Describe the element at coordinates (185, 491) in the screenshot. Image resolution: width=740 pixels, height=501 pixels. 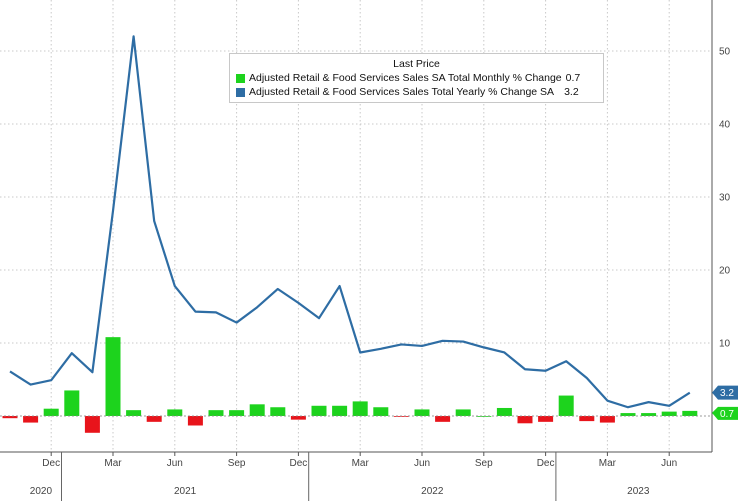
I see `year-label: 2021` at that location.